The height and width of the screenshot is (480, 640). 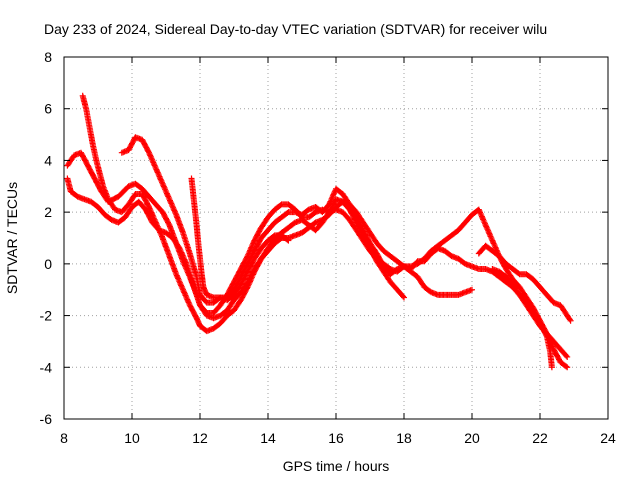 What do you see at coordinates (48, 57) in the screenshot?
I see `y-tick-label: 8` at bounding box center [48, 57].